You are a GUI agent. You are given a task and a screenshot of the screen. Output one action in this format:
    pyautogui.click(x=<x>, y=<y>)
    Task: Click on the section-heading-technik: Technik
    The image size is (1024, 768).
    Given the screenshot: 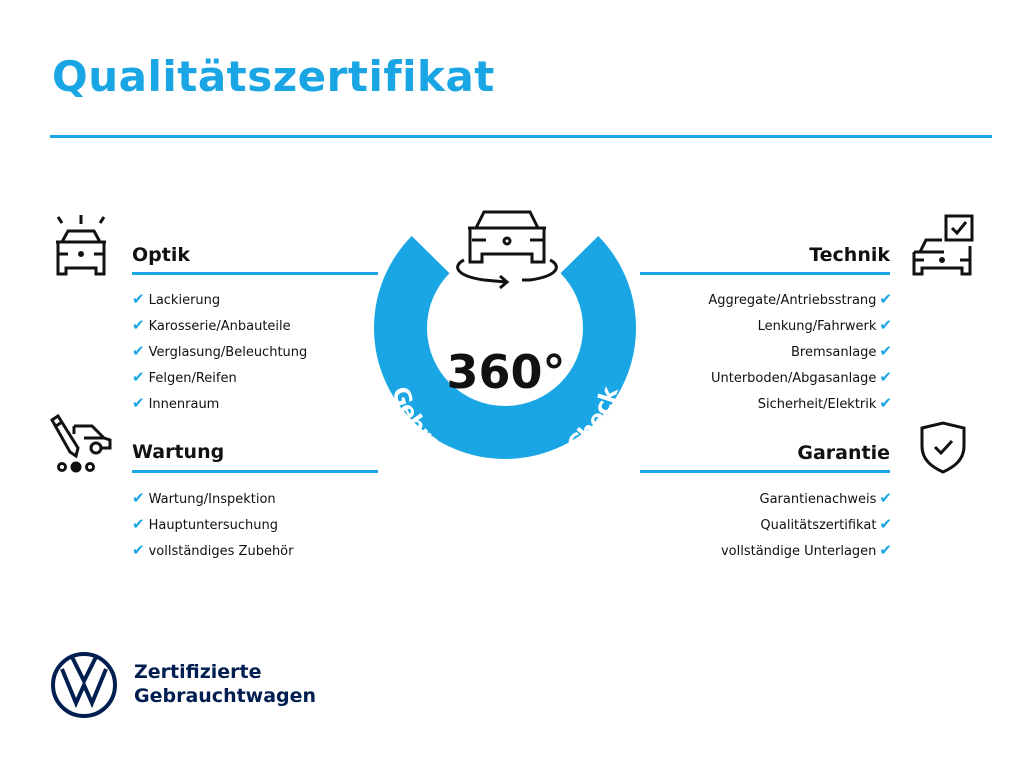 What is the action you would take?
    pyautogui.click(x=849, y=255)
    